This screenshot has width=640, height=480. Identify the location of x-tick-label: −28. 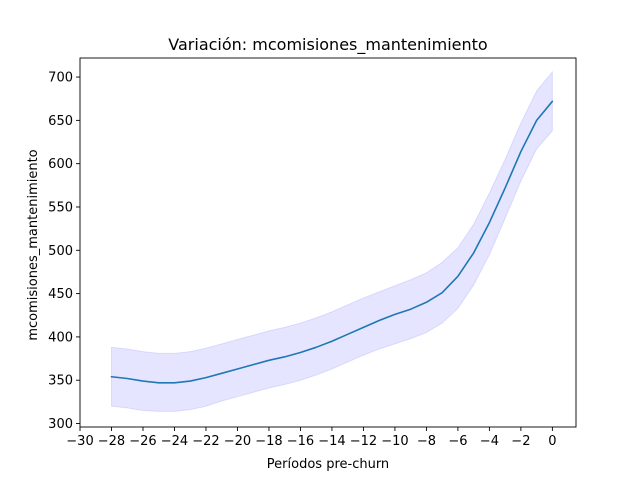
(111, 441).